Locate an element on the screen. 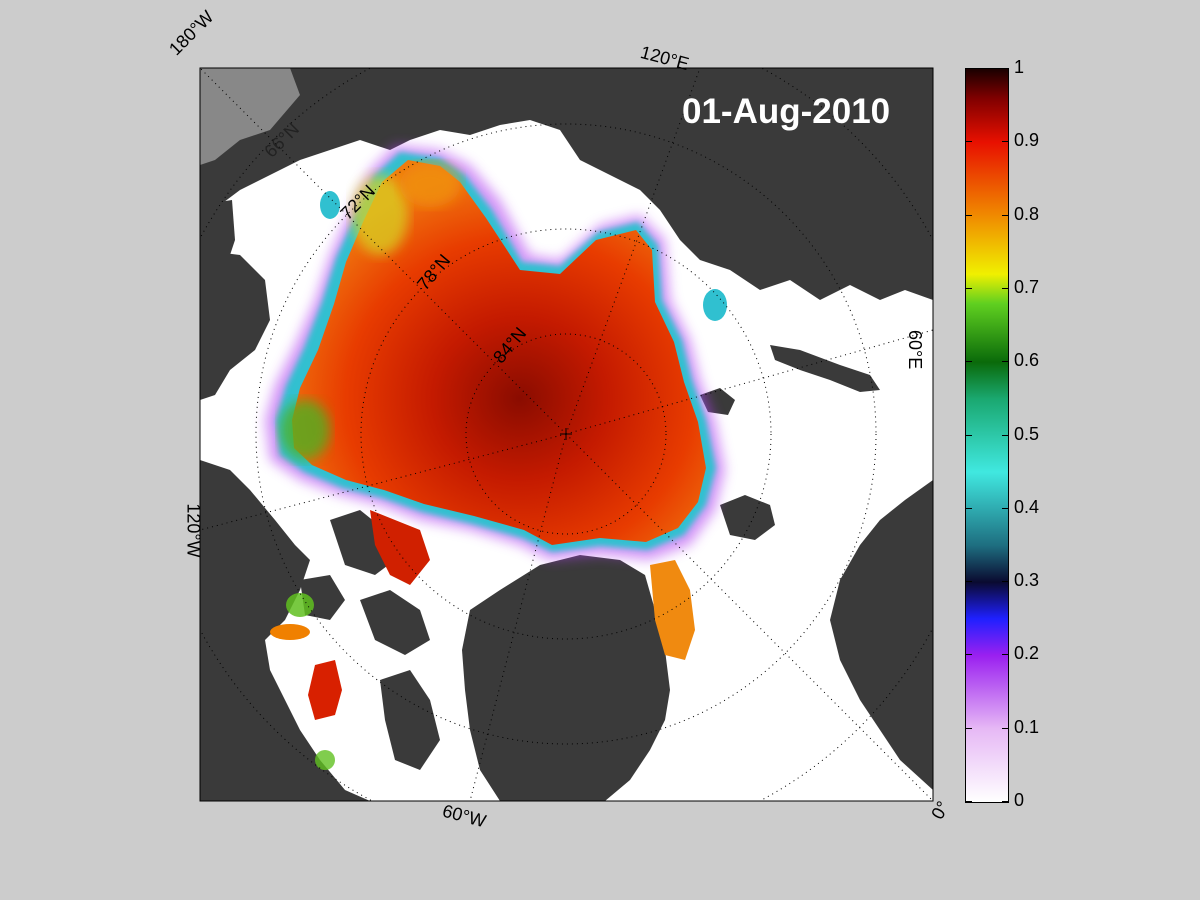 This screenshot has width=1200, height=900. colorbar-gradient is located at coordinates (987, 435).